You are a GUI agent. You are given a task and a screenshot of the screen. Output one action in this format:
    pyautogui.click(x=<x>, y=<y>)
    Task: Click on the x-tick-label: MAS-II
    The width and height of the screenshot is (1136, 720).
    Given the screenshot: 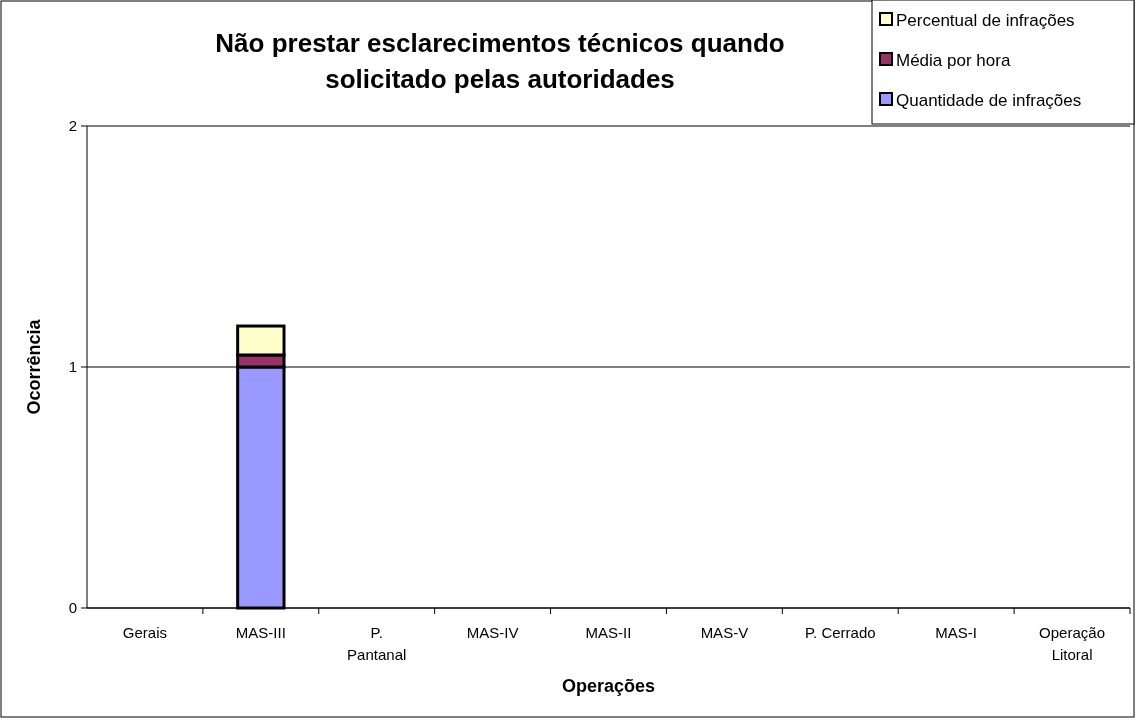 What is the action you would take?
    pyautogui.click(x=608, y=632)
    